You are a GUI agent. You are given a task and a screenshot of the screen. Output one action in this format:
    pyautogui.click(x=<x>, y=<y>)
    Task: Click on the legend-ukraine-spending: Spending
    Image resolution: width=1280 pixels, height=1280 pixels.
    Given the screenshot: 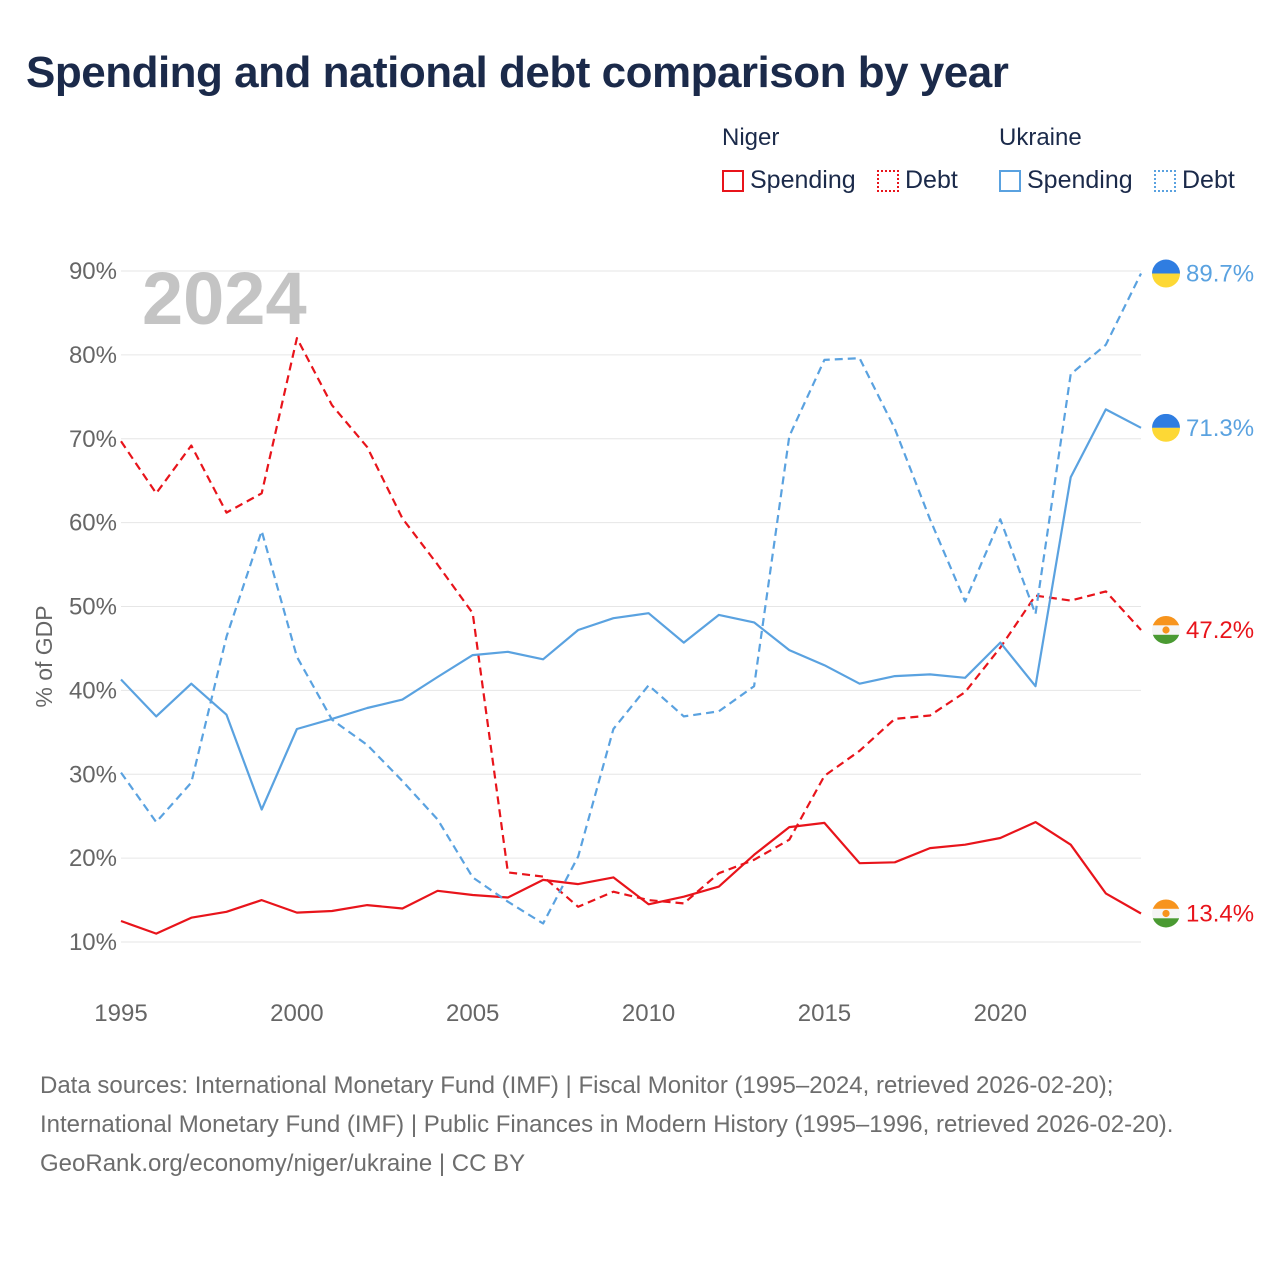 What is the action you would take?
    pyautogui.click(x=1066, y=180)
    